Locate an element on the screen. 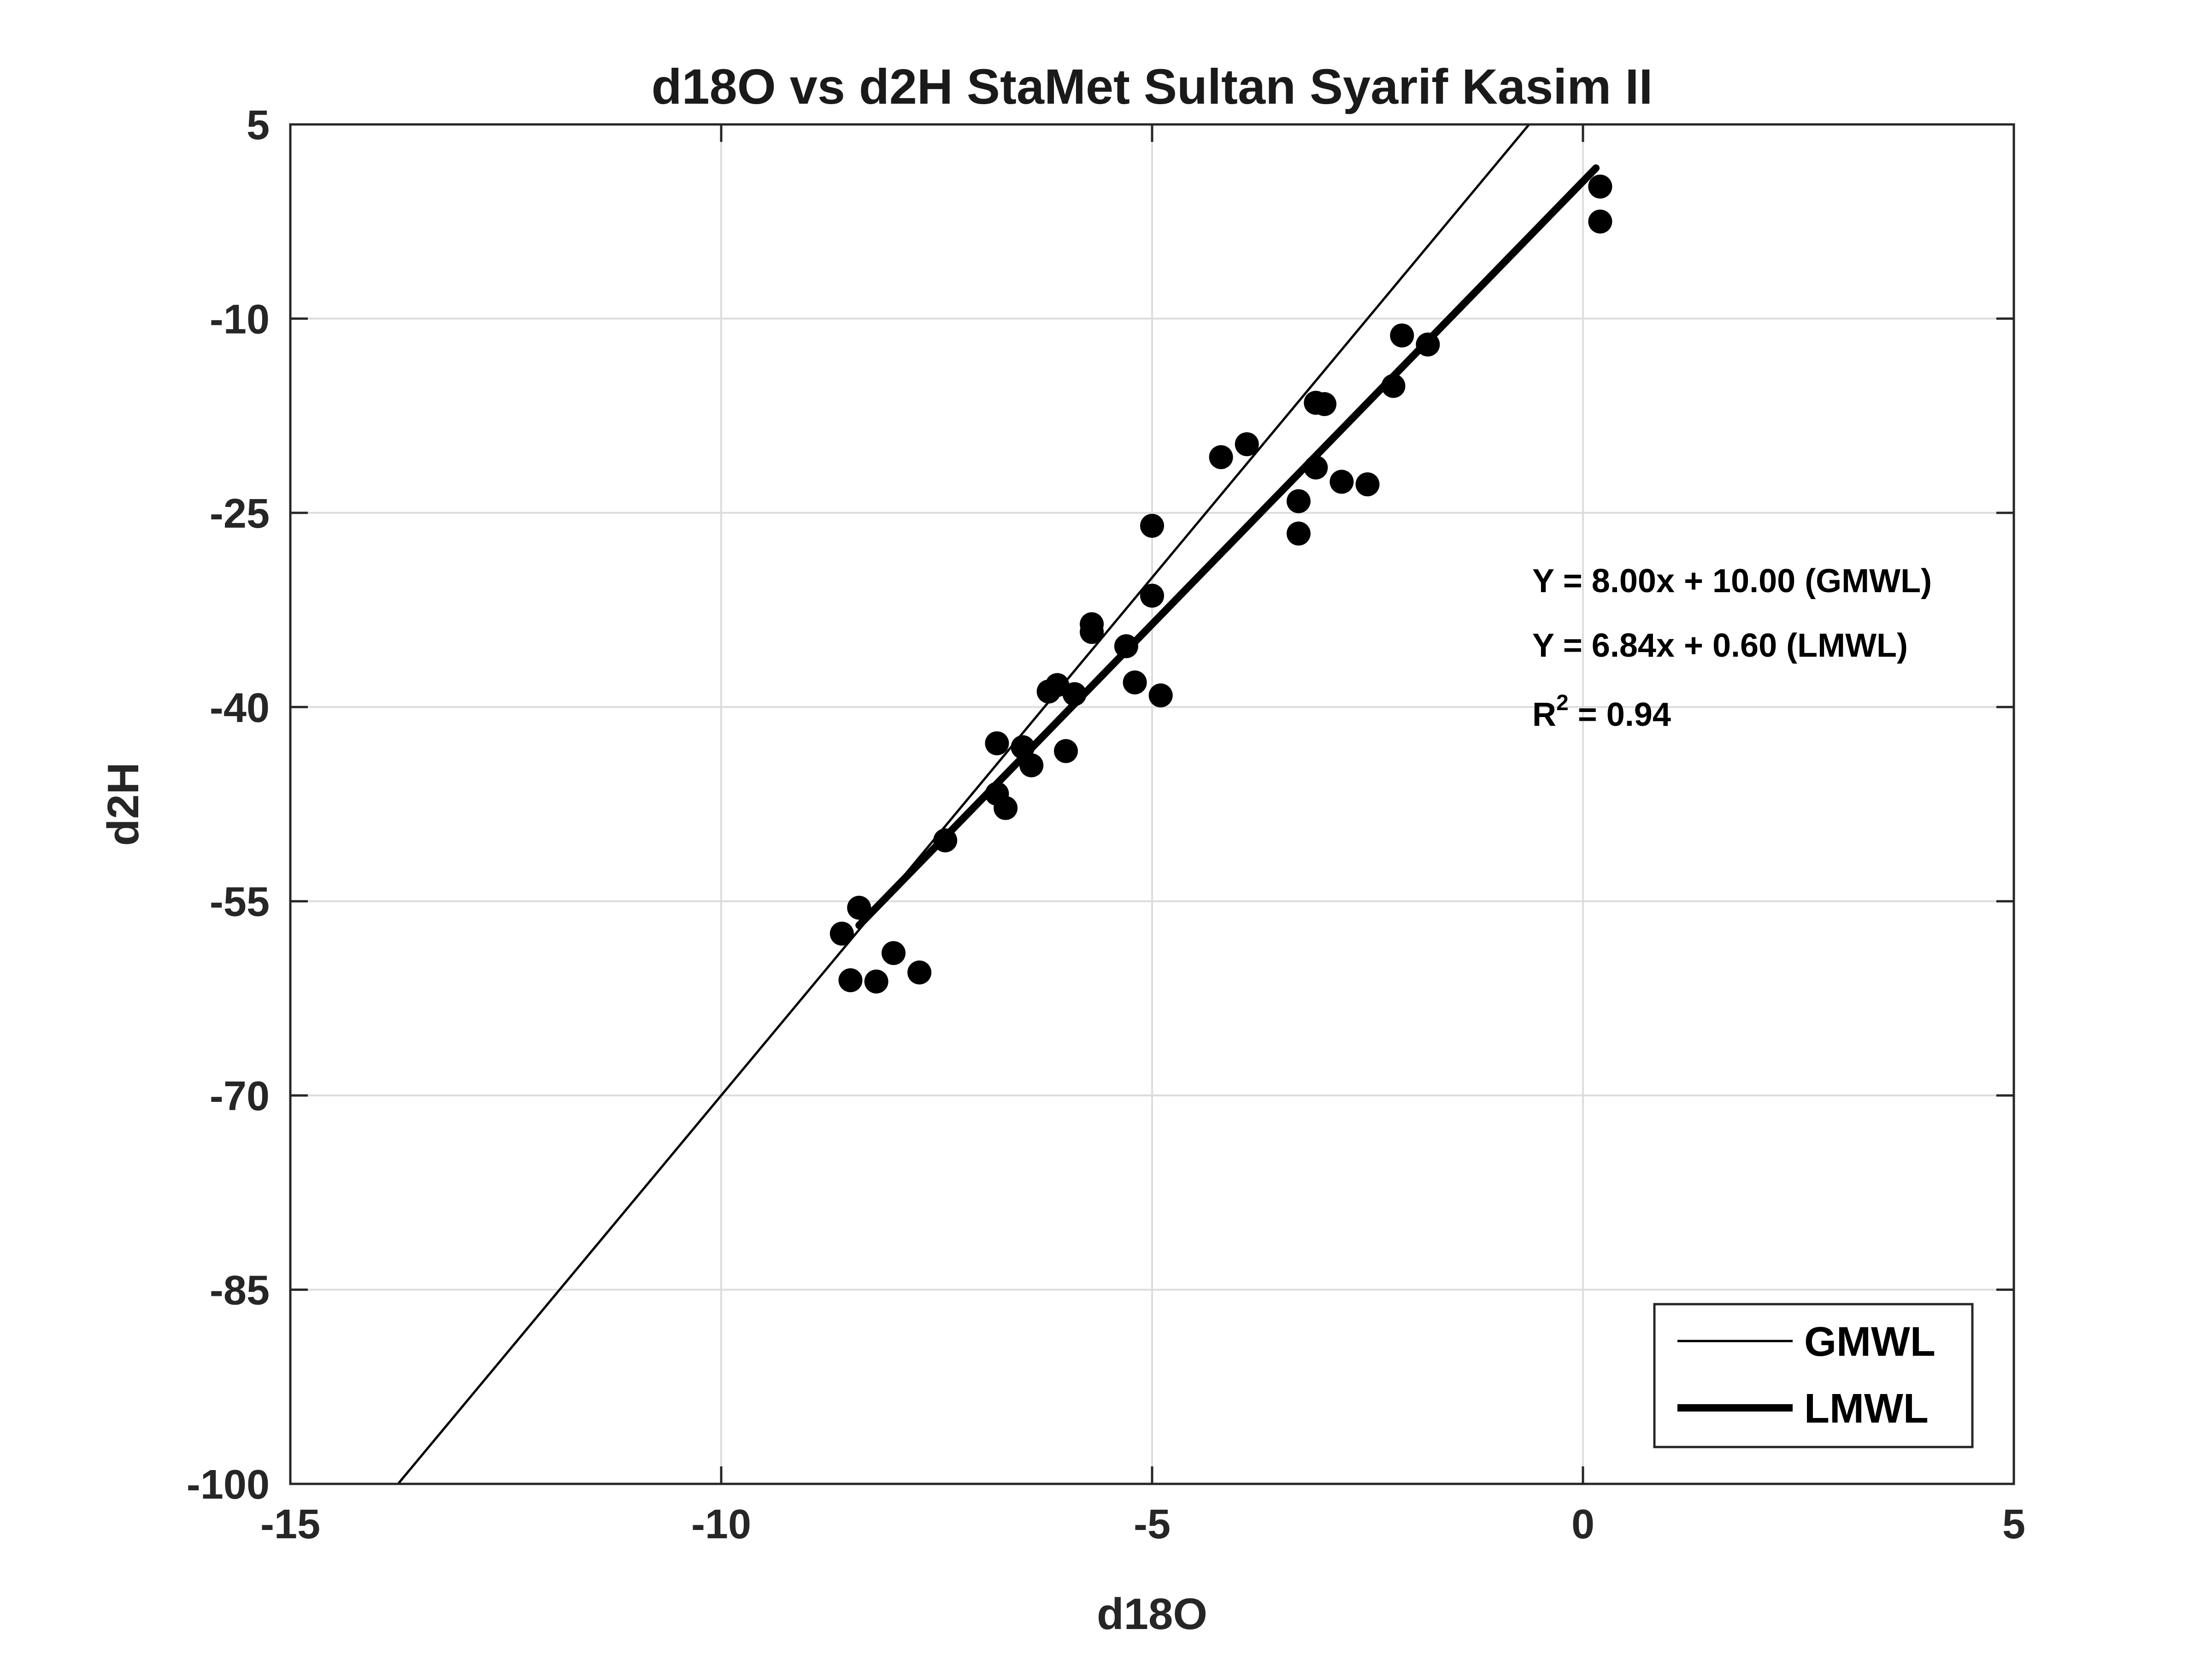 Image resolution: width=2212 pixels, height=1659 pixels. gmwl-equation: Y = 8.00x + 10.00 (GMWL) is located at coordinates (1732, 581).